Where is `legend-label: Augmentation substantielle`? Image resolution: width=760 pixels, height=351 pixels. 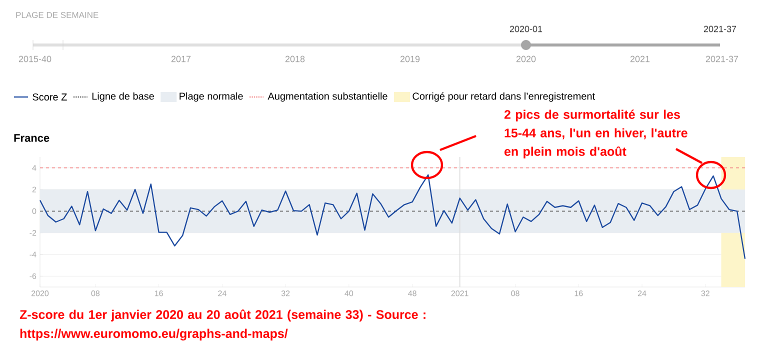 legend-label: Augmentation substantielle is located at coordinates (328, 97).